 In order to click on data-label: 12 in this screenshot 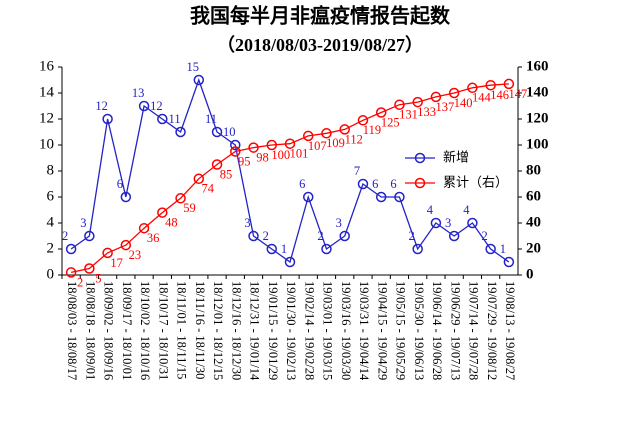, I will do `click(156, 106)`.